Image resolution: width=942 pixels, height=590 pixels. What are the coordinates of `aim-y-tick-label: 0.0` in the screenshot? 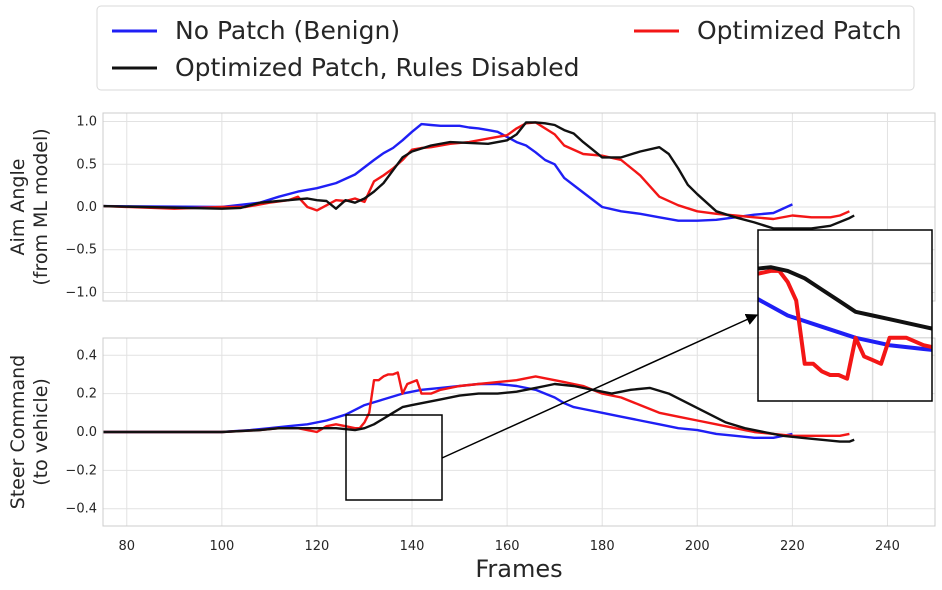 It's located at (86, 207).